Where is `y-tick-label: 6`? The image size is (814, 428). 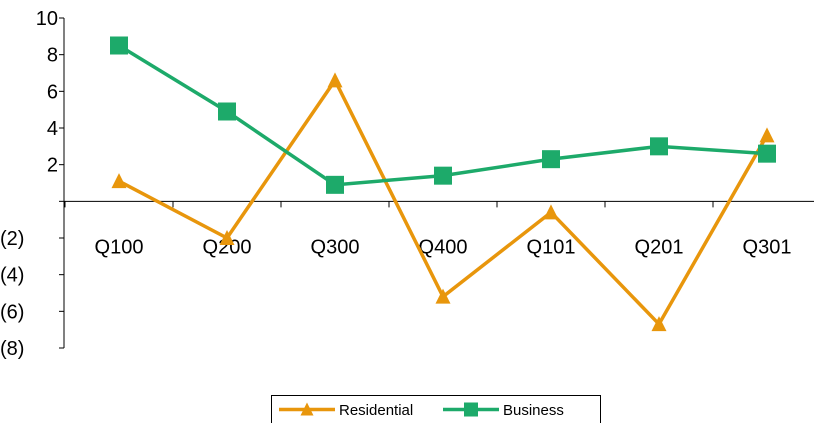
y-tick-label: 6 is located at coordinates (52, 92).